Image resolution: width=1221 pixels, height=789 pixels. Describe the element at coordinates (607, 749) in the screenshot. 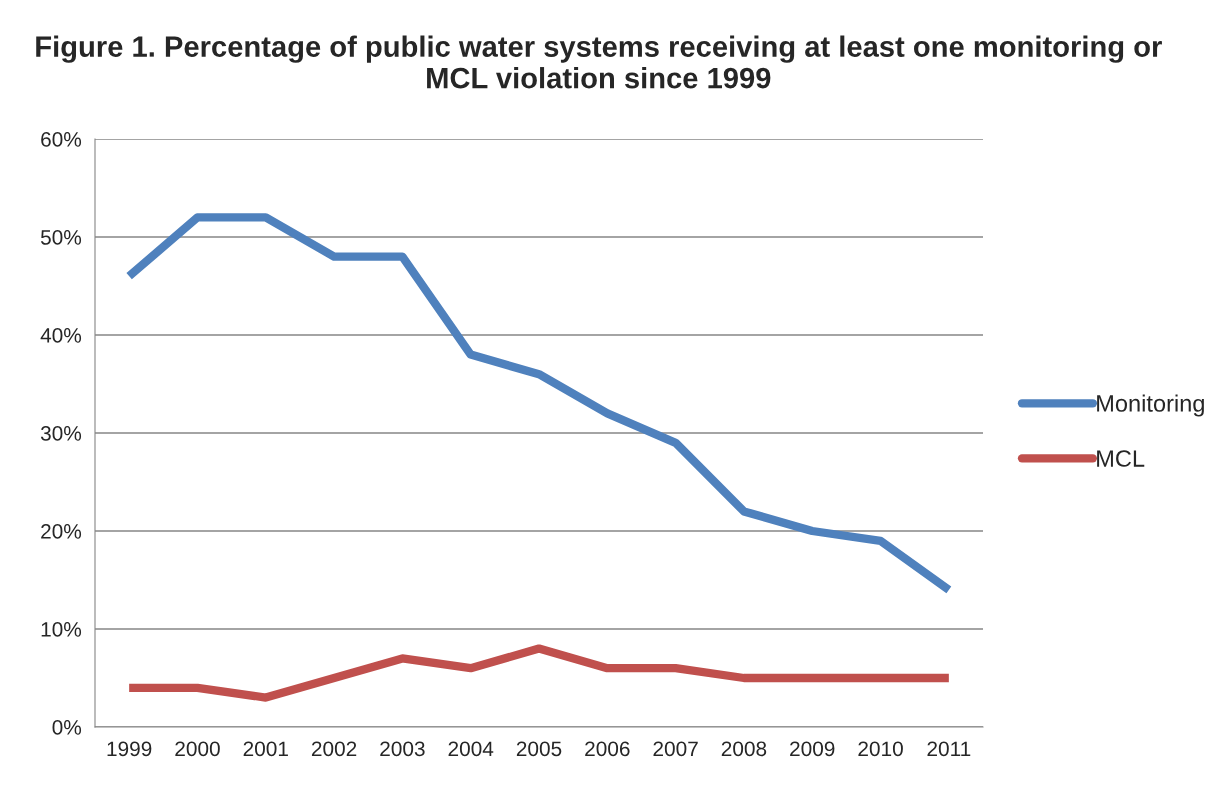

I see `x-tick-label: 2006` at that location.